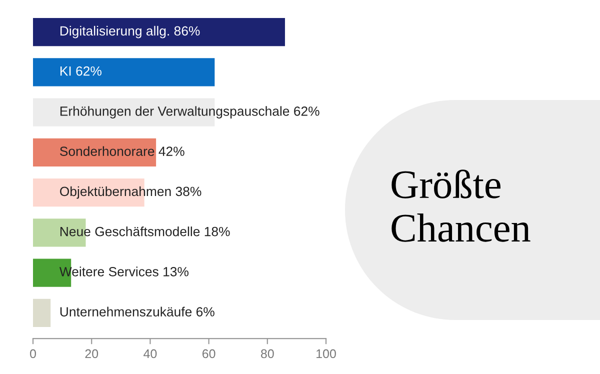 This screenshot has height=374, width=600. I want to click on x-tick-label: 40, so click(150, 353).